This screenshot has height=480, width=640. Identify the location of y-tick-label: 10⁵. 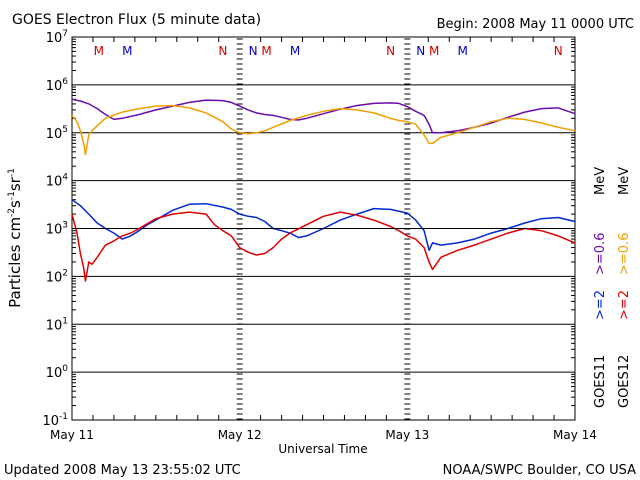
(57, 133).